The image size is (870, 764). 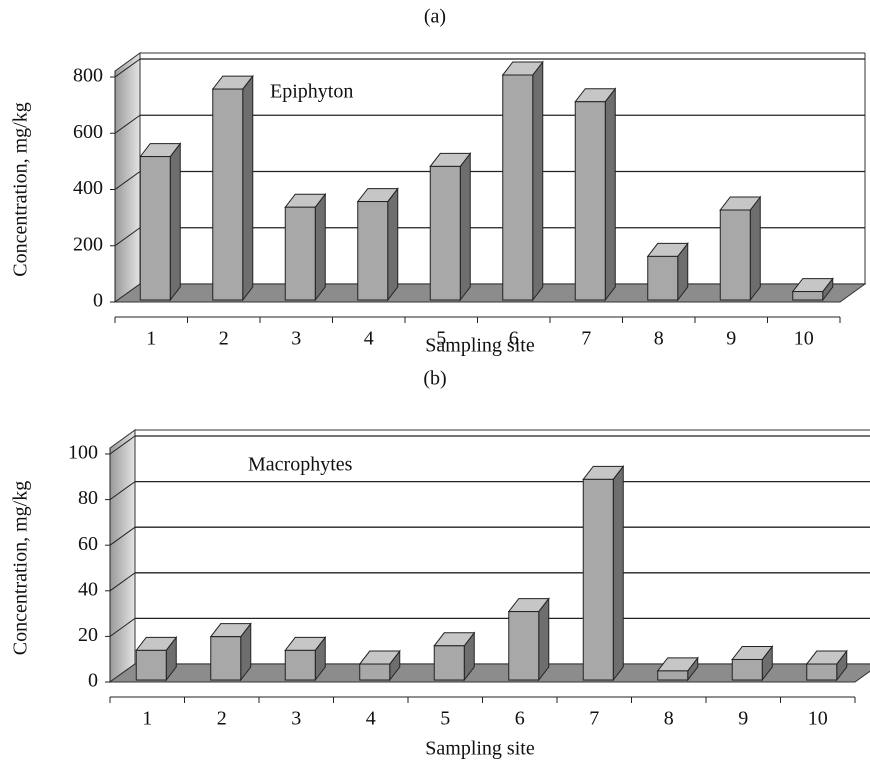 I want to click on y-tick-label: 100, so click(x=83, y=453).